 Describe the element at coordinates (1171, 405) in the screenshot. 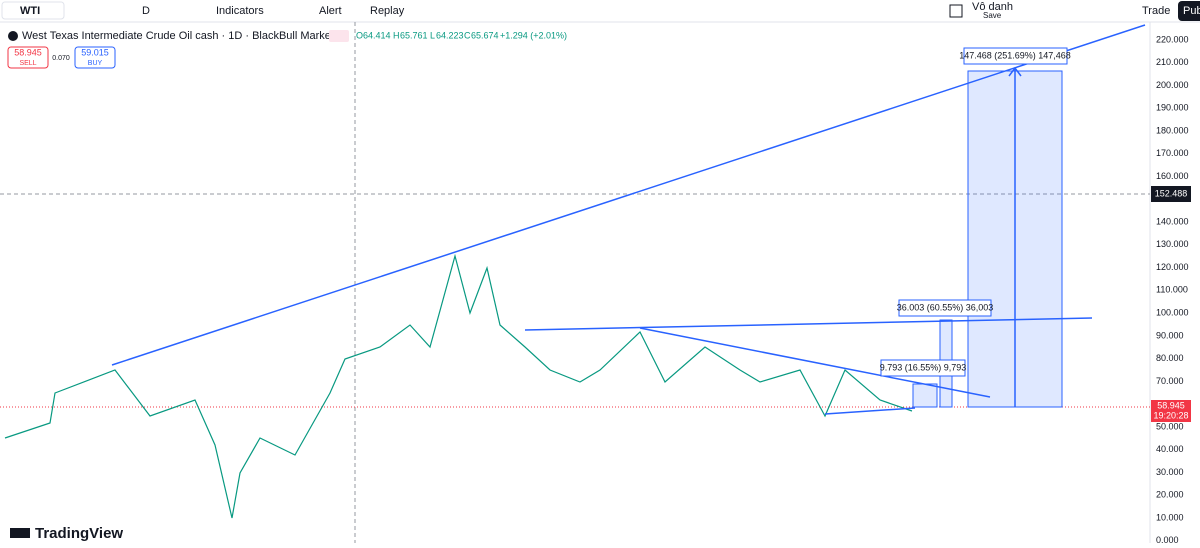

I see `last-price: 58.945` at that location.